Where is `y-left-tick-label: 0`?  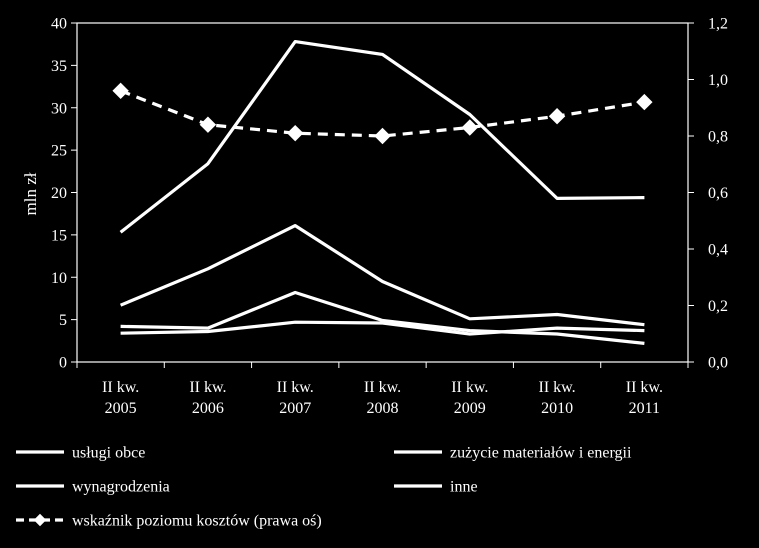
y-left-tick-label: 0 is located at coordinates (63, 363).